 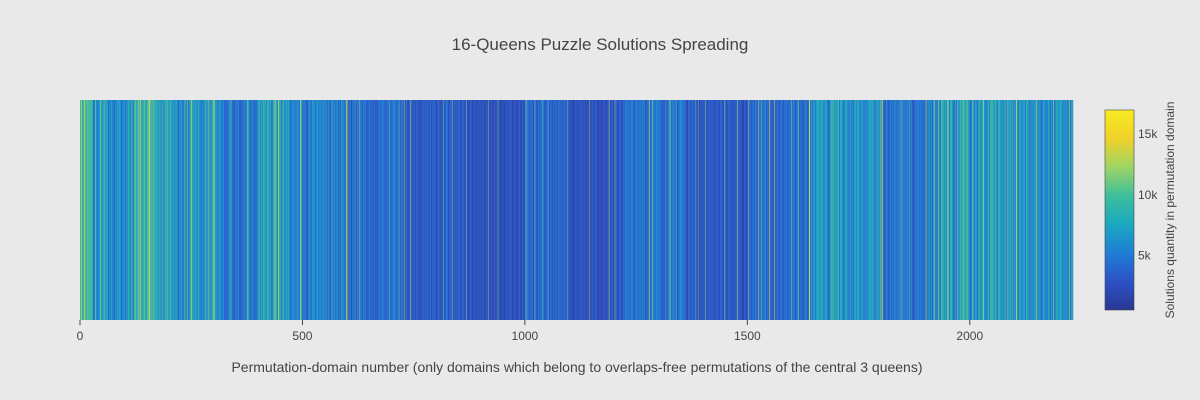 What do you see at coordinates (525, 336) in the screenshot?
I see `x-tick-label: 1000` at bounding box center [525, 336].